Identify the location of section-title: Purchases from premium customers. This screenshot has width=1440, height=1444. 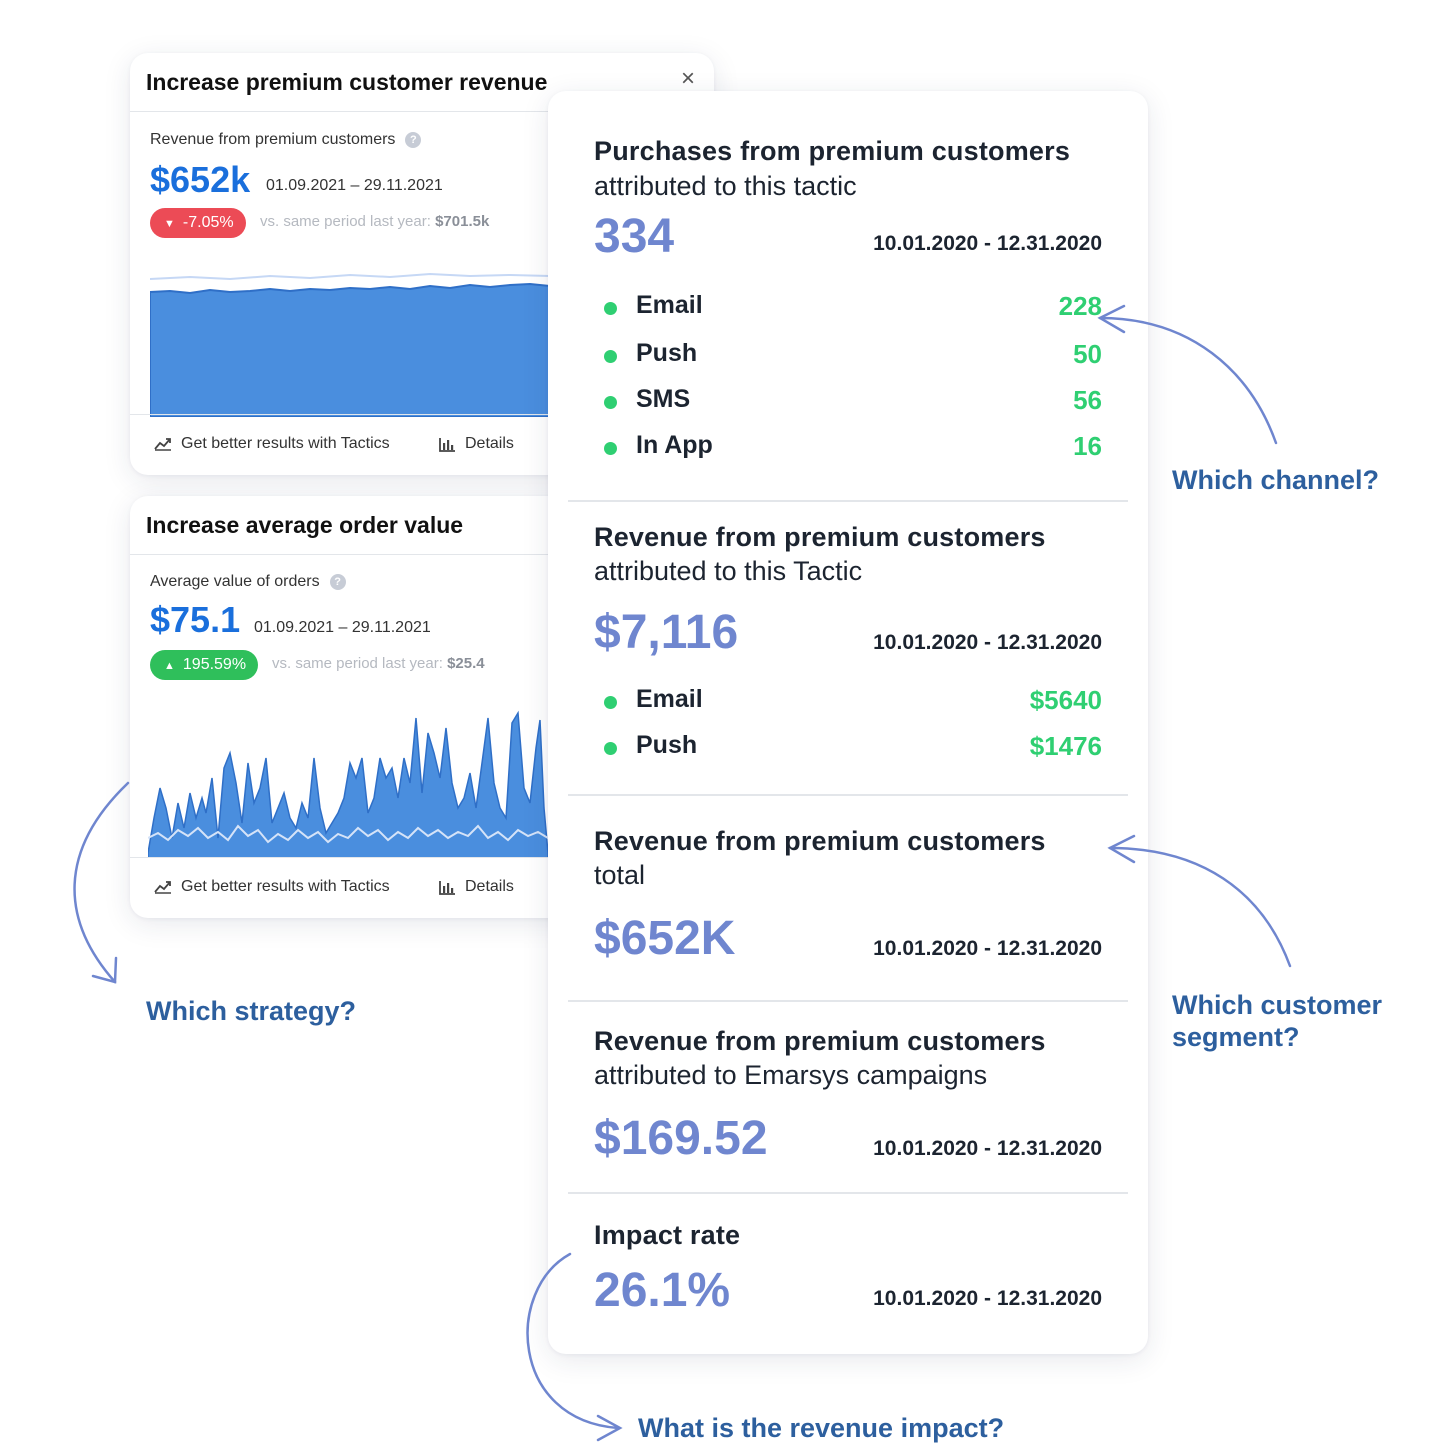
(832, 151).